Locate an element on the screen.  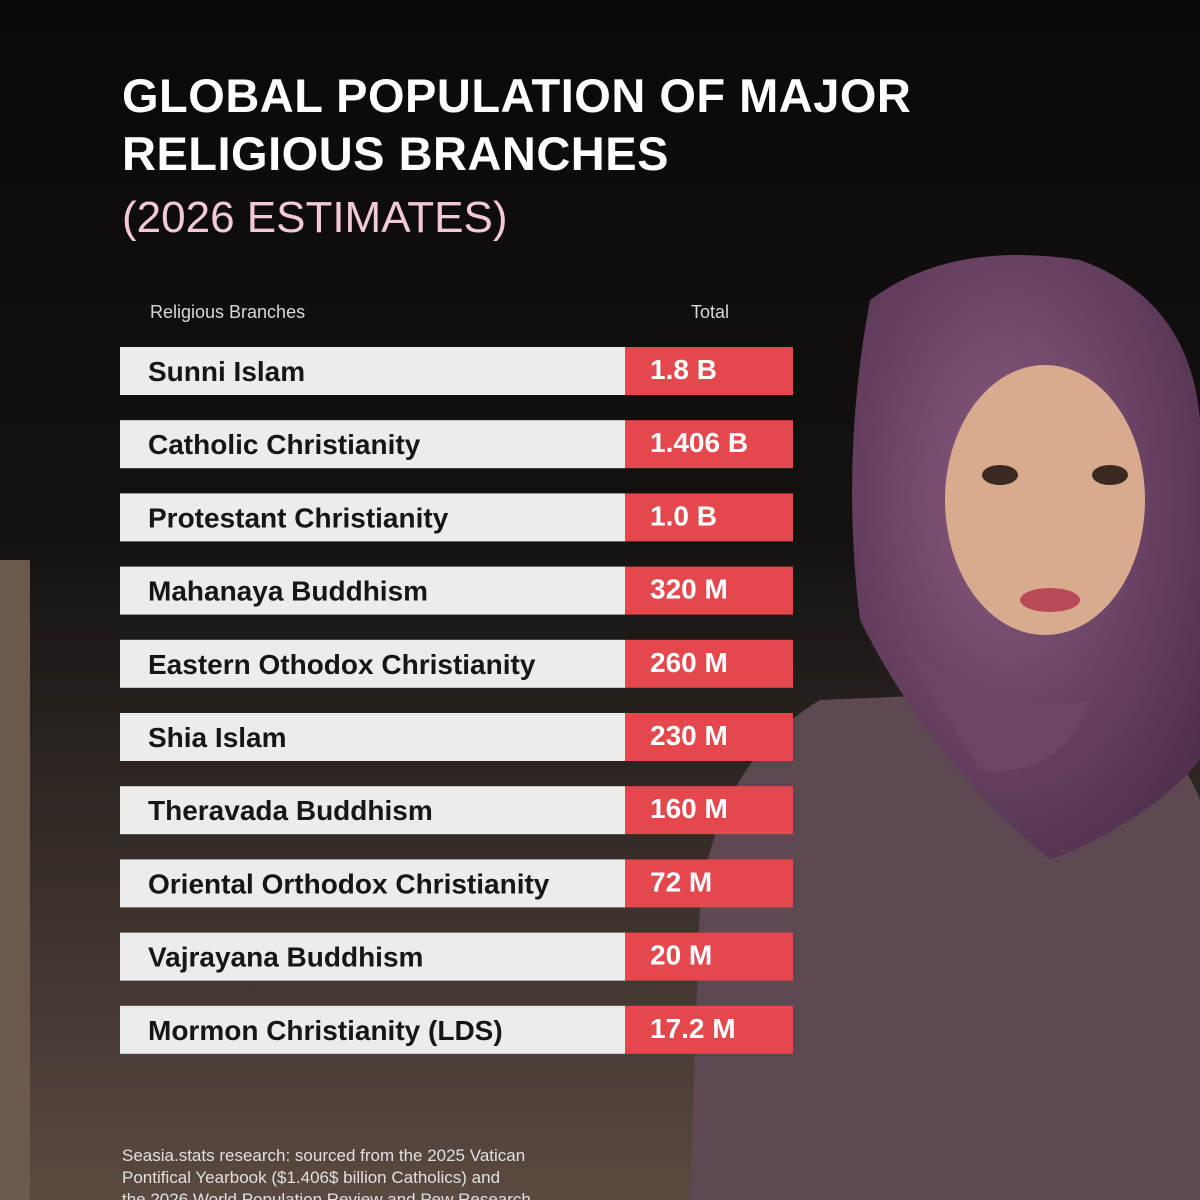
branch-name: Mormon Christianity (LDS) is located at coordinates (325, 1030).